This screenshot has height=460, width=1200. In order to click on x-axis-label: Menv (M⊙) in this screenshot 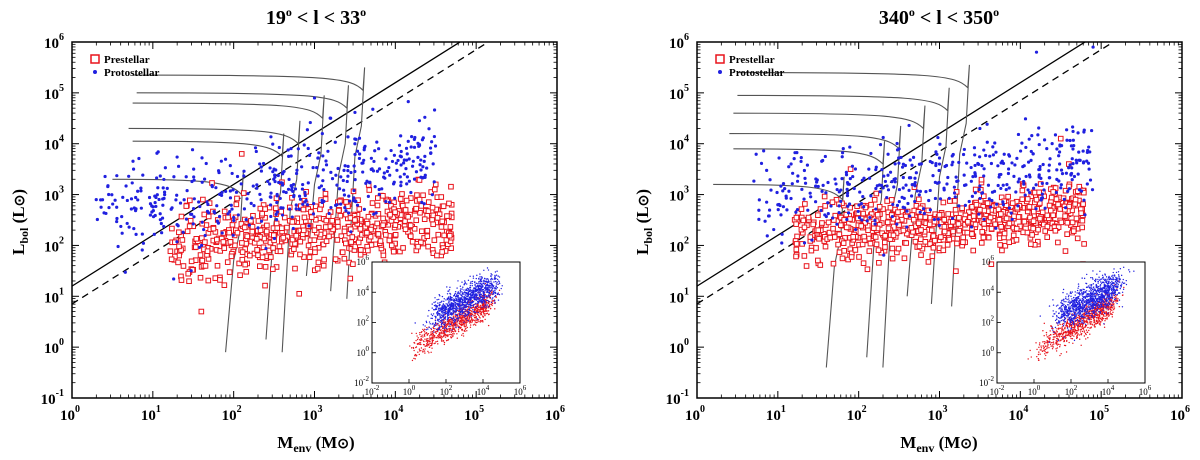, I will do `click(315, 444)`.